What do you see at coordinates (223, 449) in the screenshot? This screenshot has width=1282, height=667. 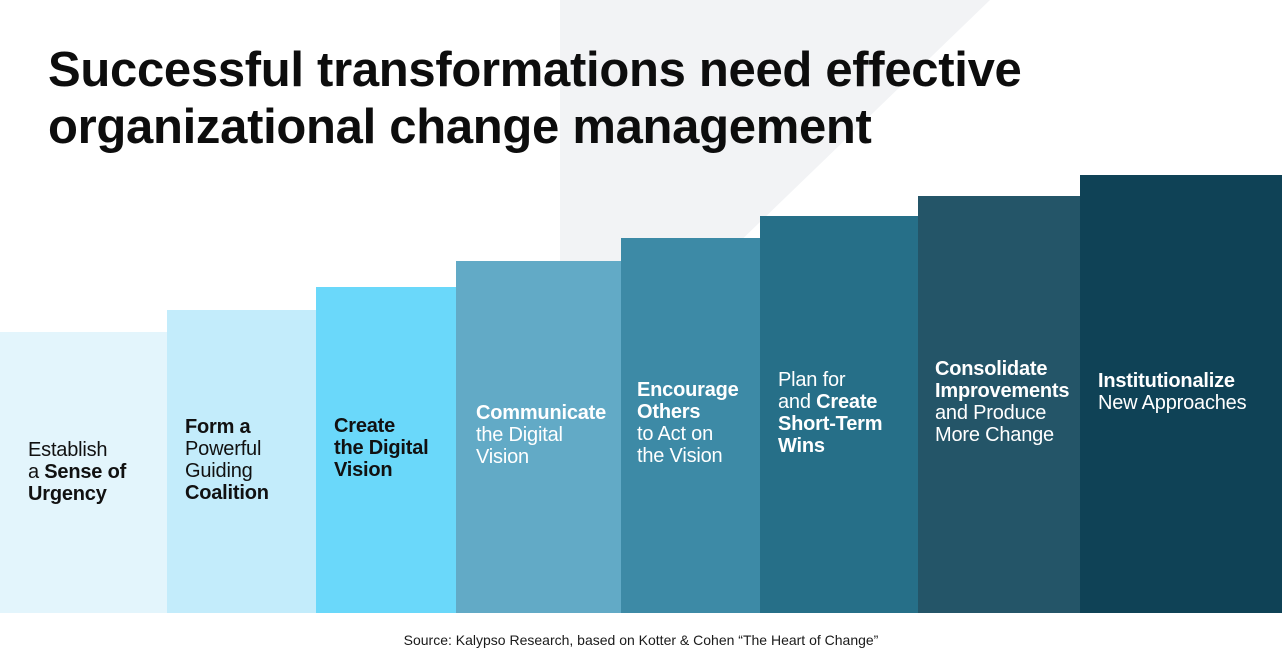 I see `step-label-regular: Powerful` at bounding box center [223, 449].